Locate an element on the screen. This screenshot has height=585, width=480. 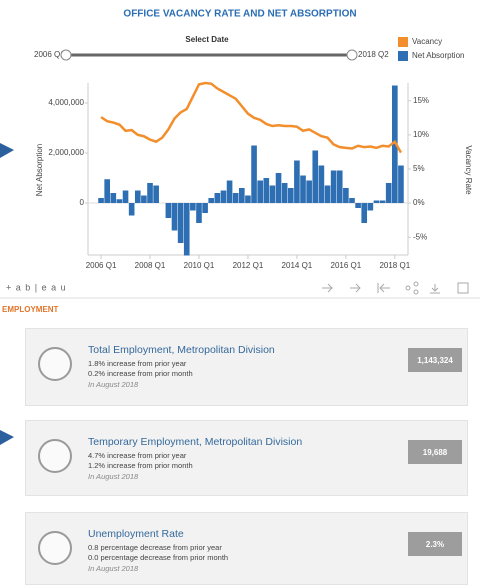
y2-tick-label: 5% is located at coordinates (419, 168).